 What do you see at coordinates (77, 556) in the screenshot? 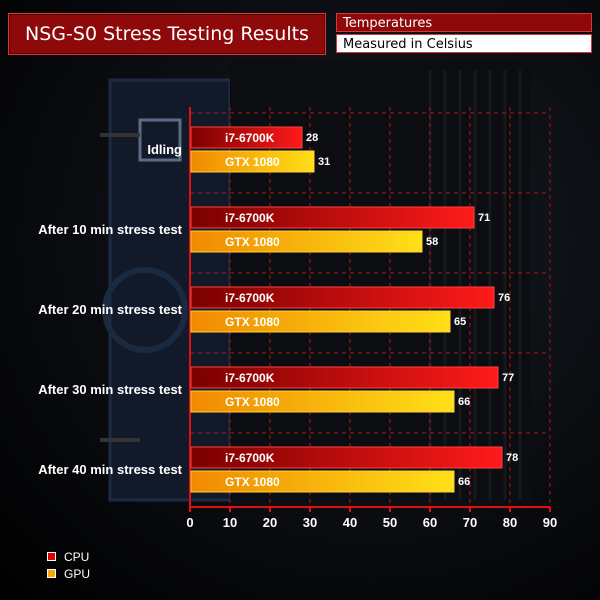
I see `legend-label-cpu: CPU` at bounding box center [77, 556].